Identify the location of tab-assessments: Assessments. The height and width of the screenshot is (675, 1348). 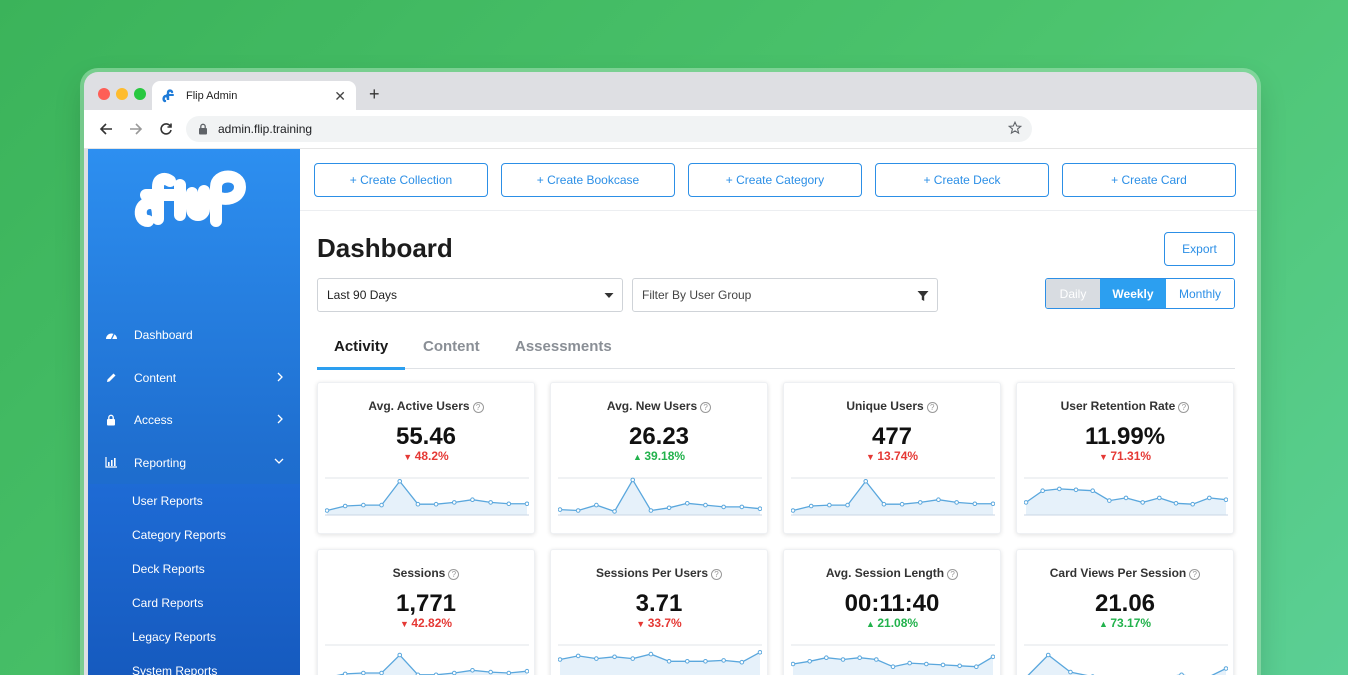
(563, 346).